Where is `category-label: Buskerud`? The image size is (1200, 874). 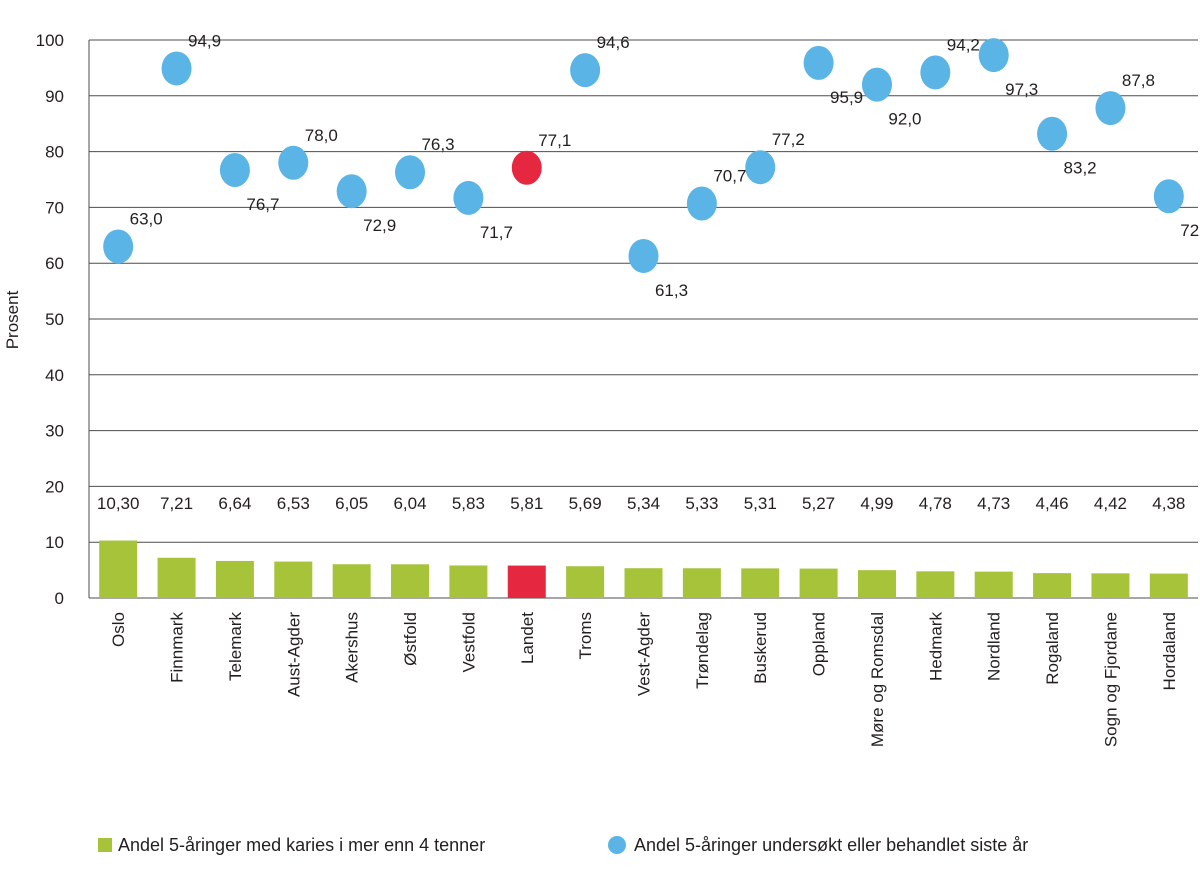
category-label: Buskerud is located at coordinates (760, 648).